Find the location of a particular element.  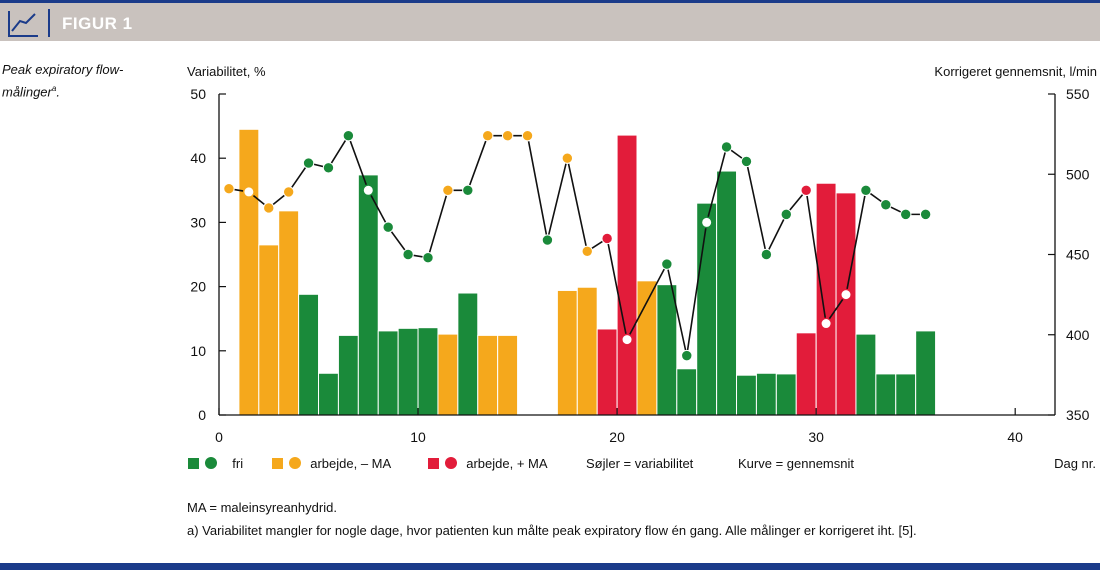

x-tick-label: 20 is located at coordinates (617, 437).